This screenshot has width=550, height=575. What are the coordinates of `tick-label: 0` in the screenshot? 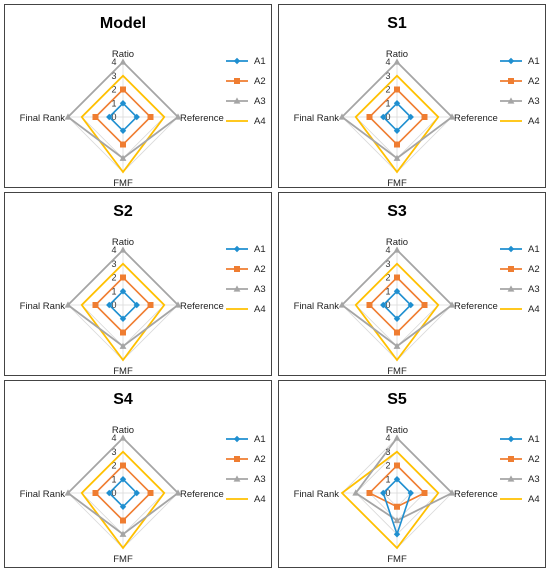 It's located at (387, 493).